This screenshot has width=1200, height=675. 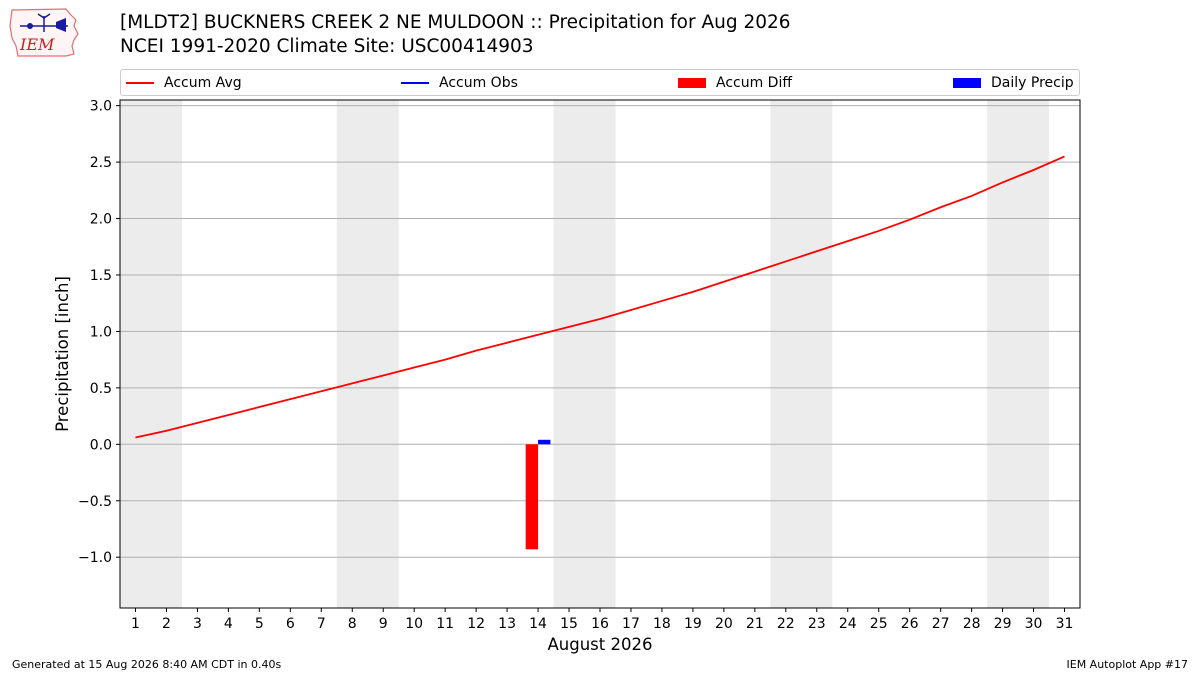 I want to click on y-tick-label: 2.5, so click(x=101, y=163).